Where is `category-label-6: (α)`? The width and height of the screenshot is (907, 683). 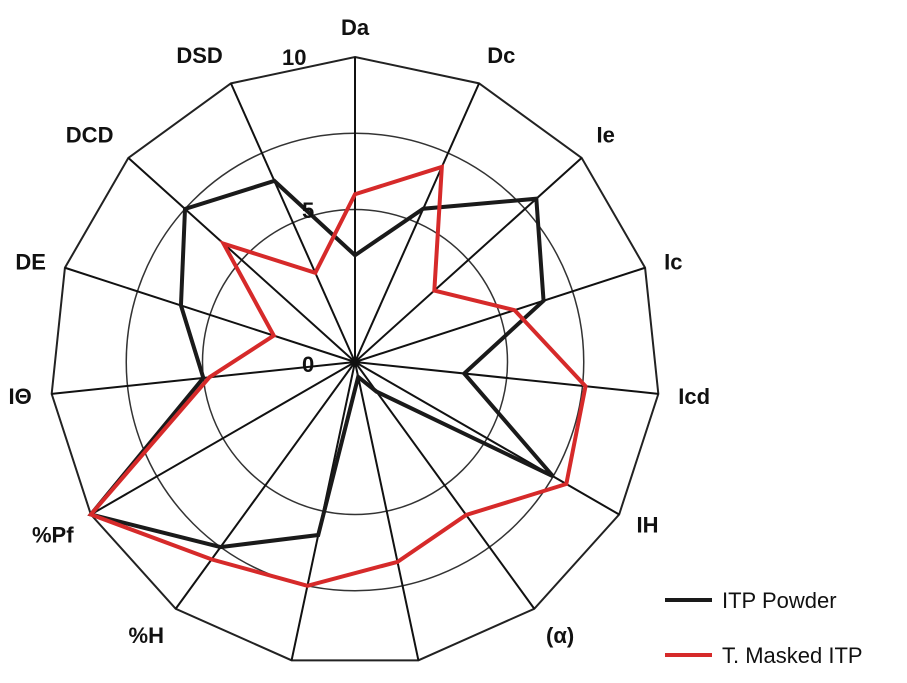 category-label-6: (α) is located at coordinates (560, 635).